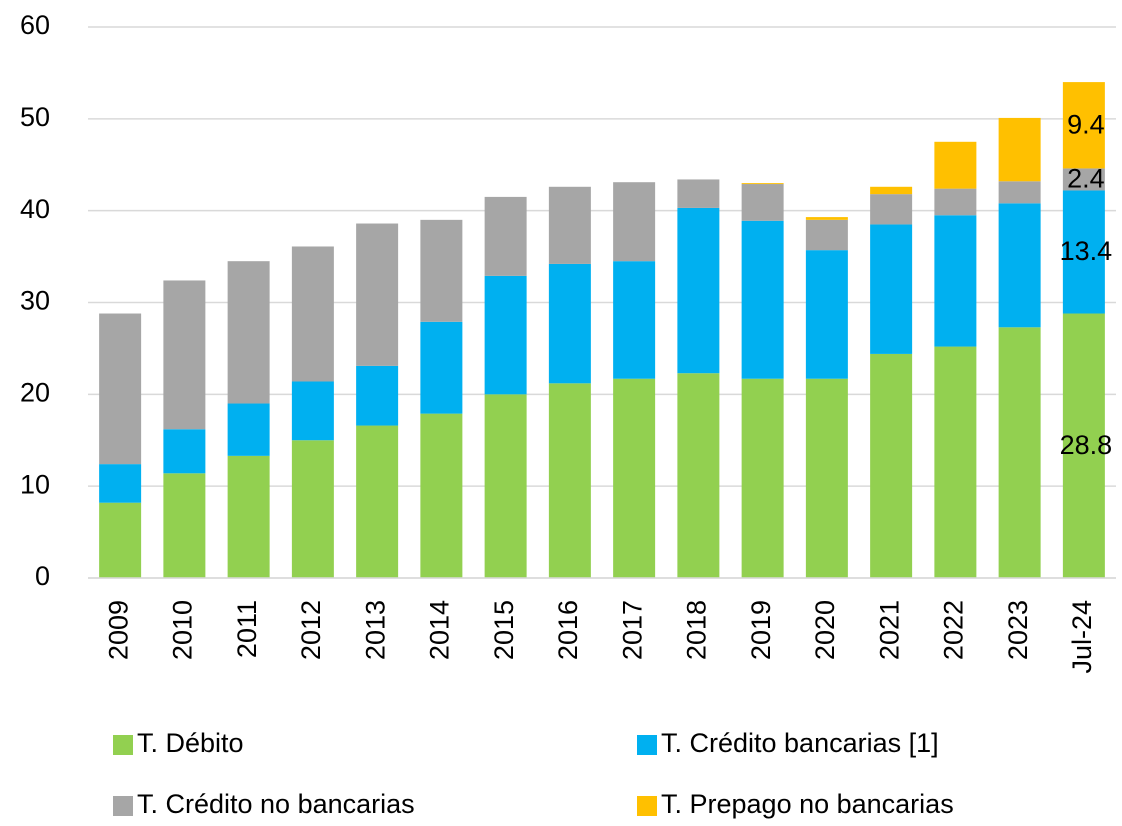 The width and height of the screenshot is (1122, 826). What do you see at coordinates (35, 484) in the screenshot?
I see `y-tick-label: 10` at bounding box center [35, 484].